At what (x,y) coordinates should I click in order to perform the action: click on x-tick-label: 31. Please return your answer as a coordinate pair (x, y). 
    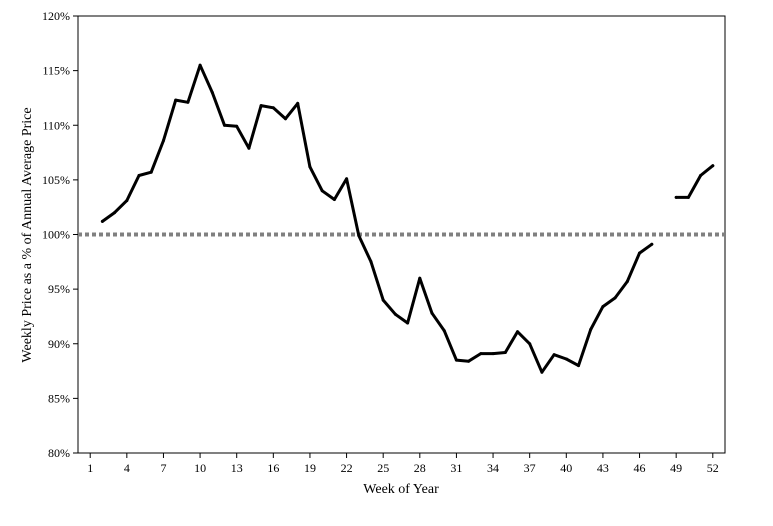
    Looking at the image, I should click on (456, 468).